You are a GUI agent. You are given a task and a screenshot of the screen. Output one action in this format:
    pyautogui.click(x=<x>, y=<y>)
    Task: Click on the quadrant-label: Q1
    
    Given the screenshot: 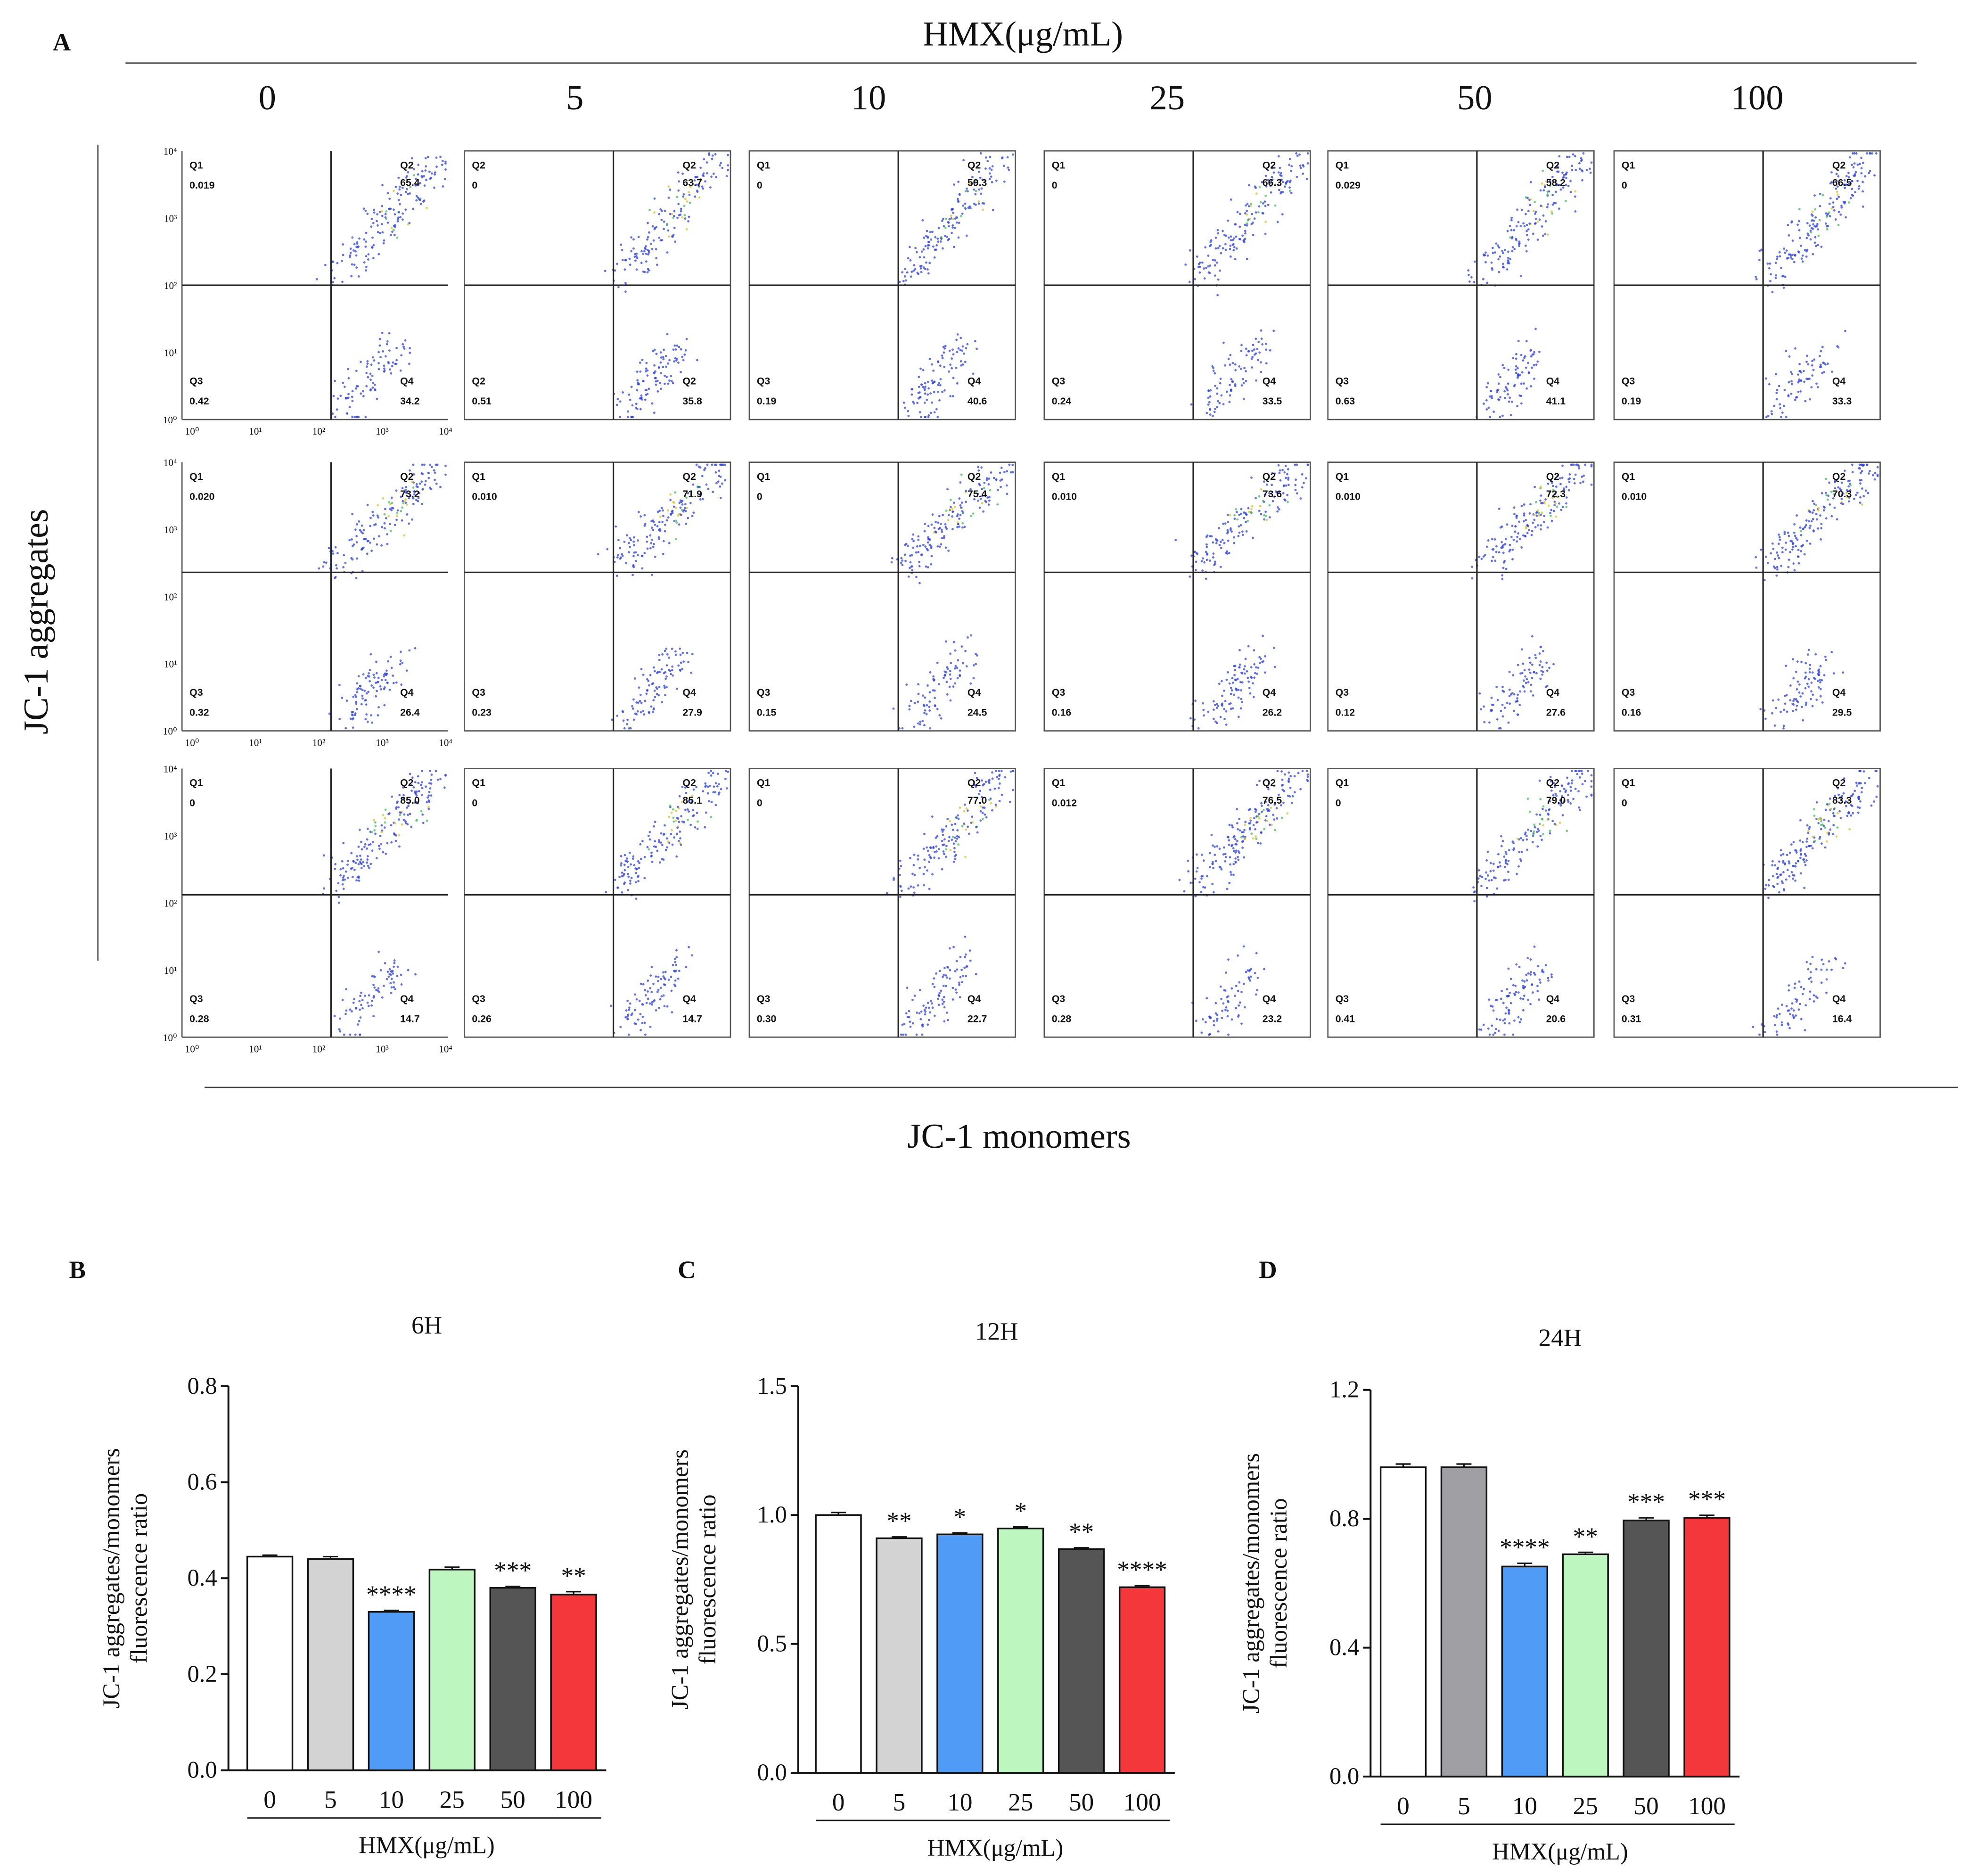 What is the action you would take?
    pyautogui.click(x=1342, y=165)
    